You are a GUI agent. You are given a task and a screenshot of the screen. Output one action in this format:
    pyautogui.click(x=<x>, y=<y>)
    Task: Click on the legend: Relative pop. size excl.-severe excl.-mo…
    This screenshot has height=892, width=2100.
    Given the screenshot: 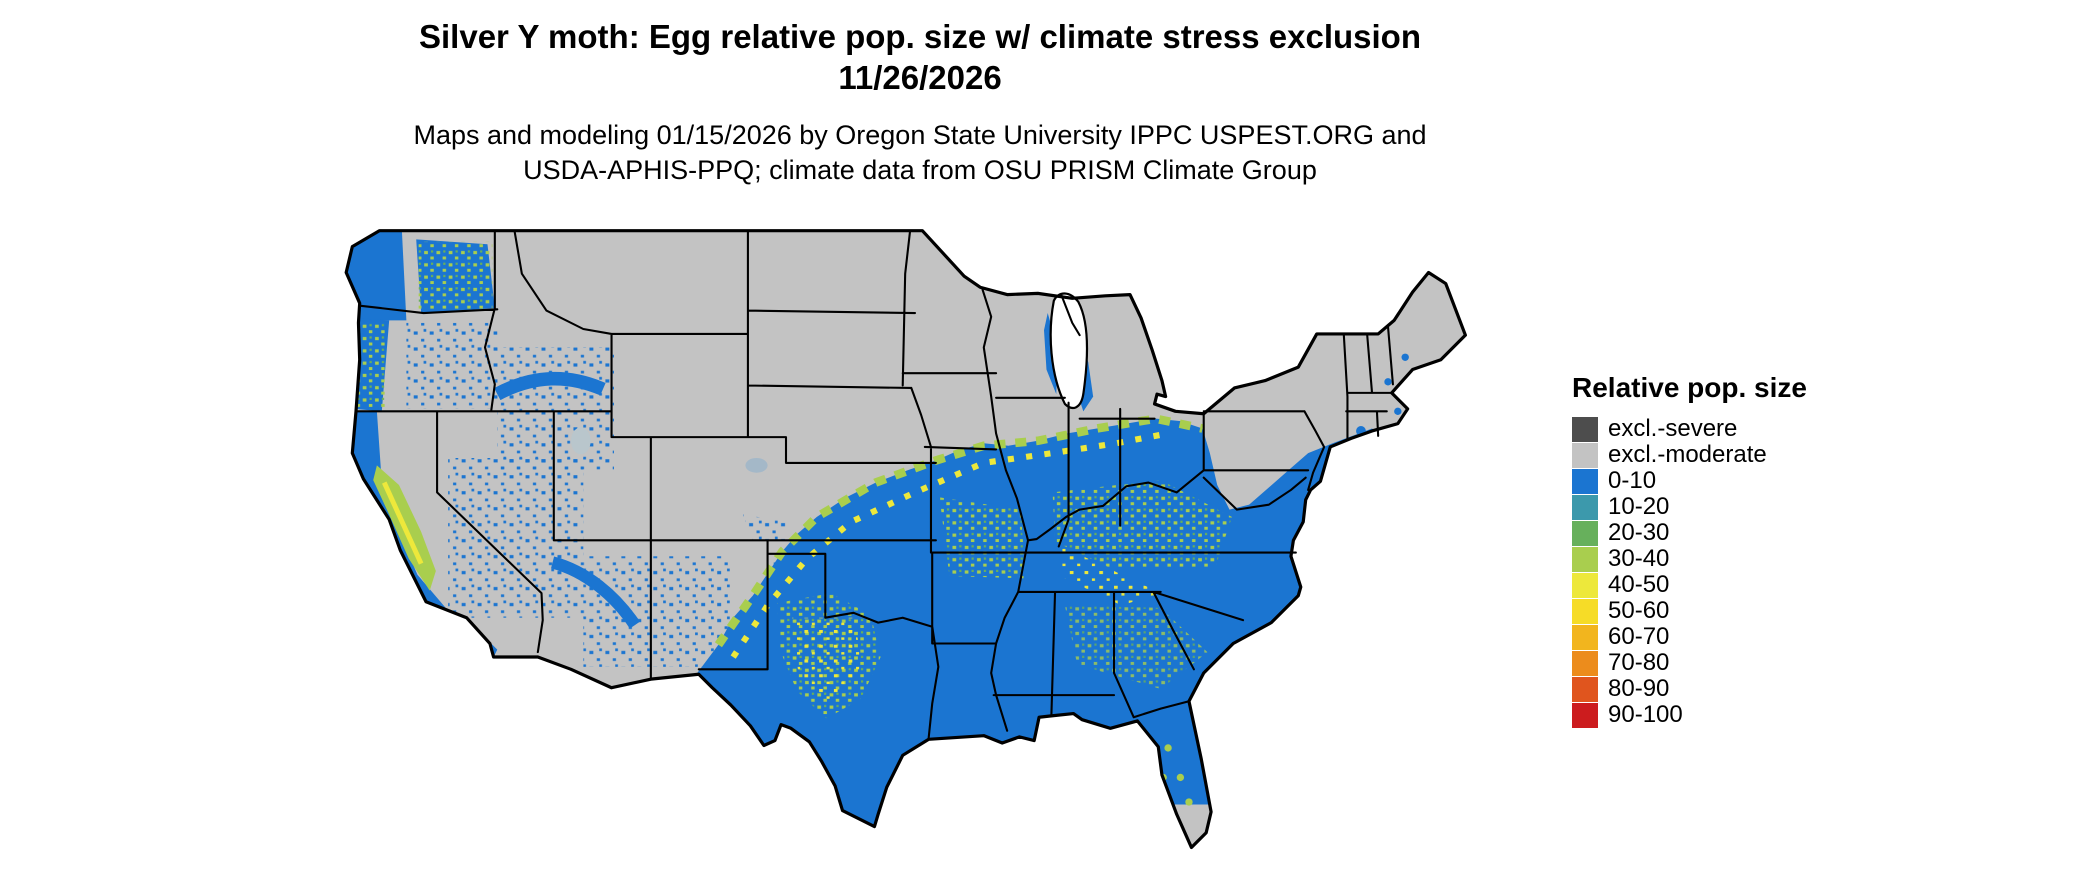 What is the action you would take?
    pyautogui.click(x=1722, y=550)
    